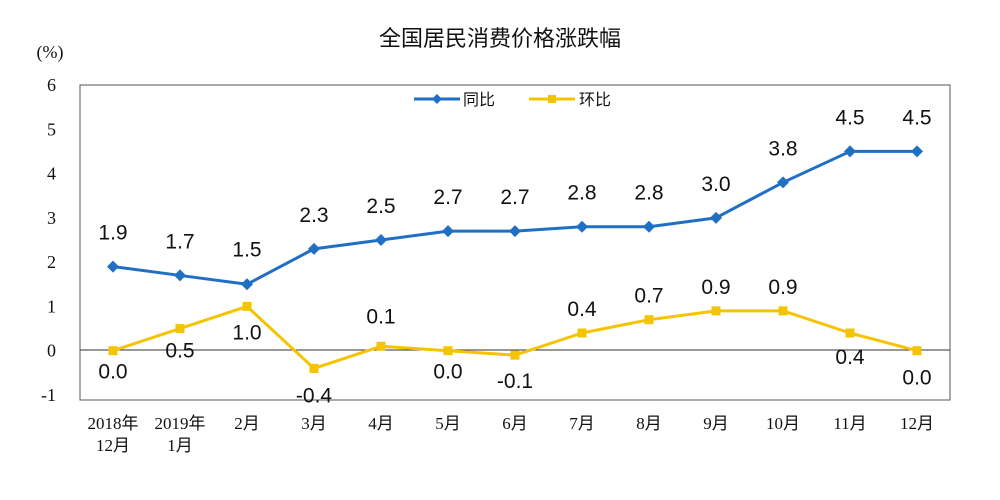 The height and width of the screenshot is (500, 1000). Describe the element at coordinates (512, 99) in the screenshot. I see `legend: 同比 环比` at that location.